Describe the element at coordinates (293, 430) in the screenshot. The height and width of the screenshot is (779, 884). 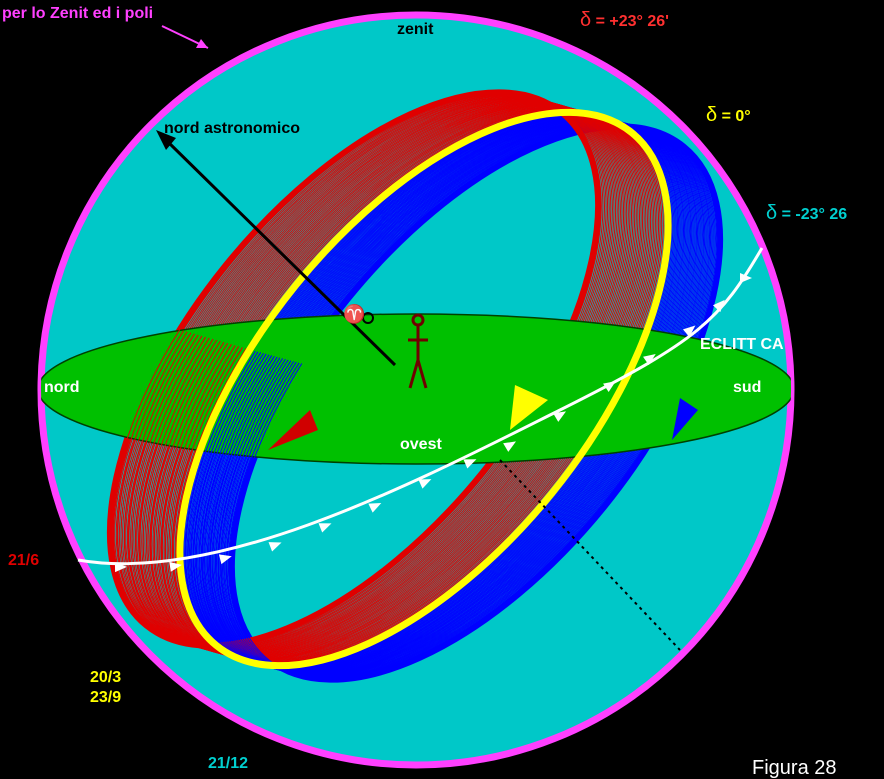
I see `summer-direction-arrow` at that location.